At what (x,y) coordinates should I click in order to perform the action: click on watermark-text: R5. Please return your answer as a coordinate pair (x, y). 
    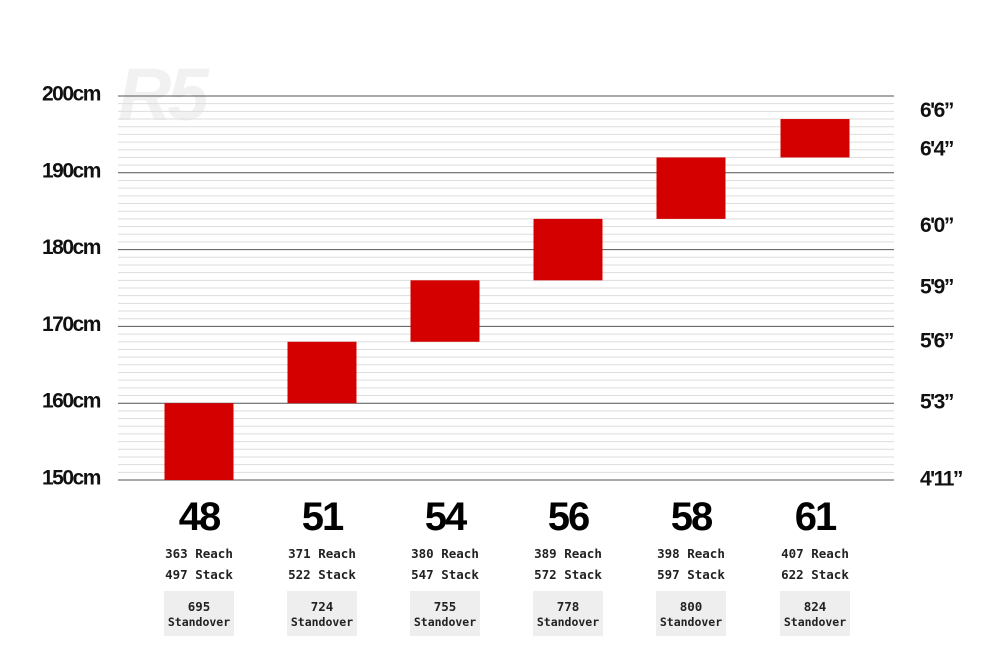
    Looking at the image, I should click on (164, 94).